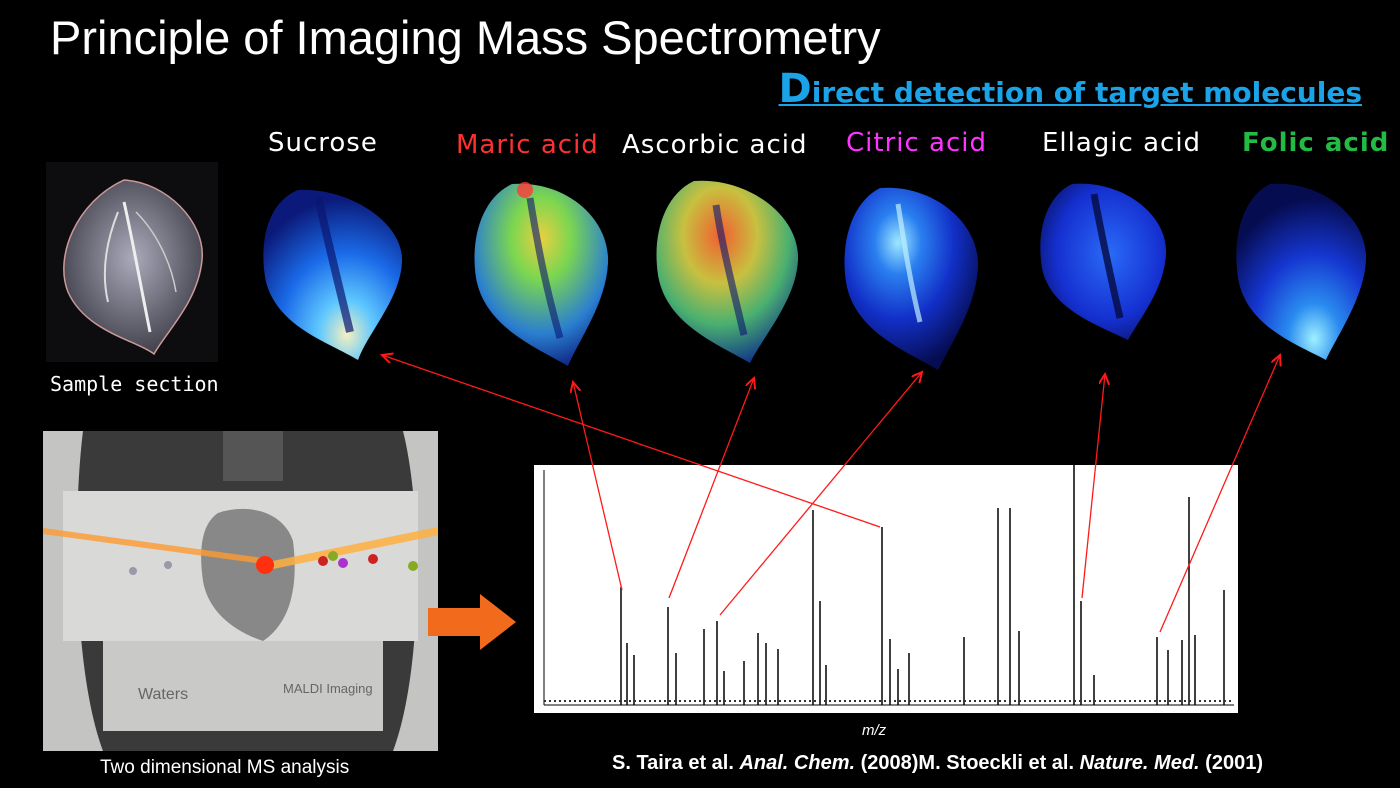 The image size is (1400, 788). What do you see at coordinates (912, 277) in the screenshot?
I see `ms-image-citric-acid` at bounding box center [912, 277].